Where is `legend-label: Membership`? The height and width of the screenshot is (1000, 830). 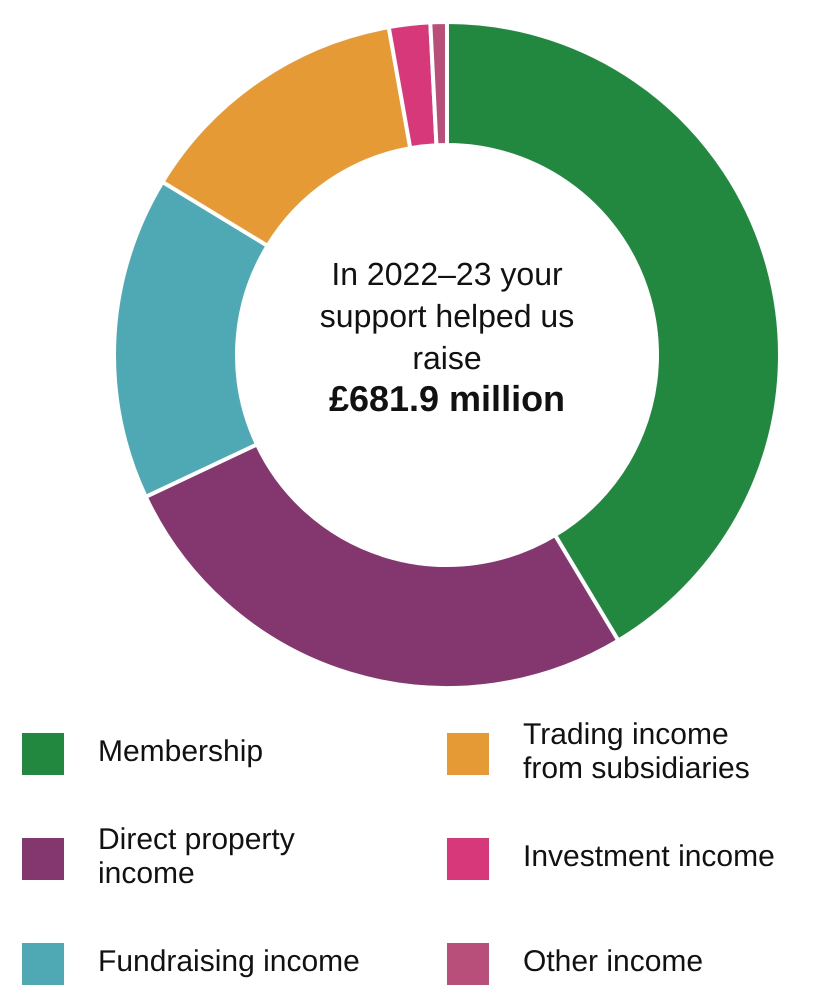
legend-label: Membership is located at coordinates (181, 751).